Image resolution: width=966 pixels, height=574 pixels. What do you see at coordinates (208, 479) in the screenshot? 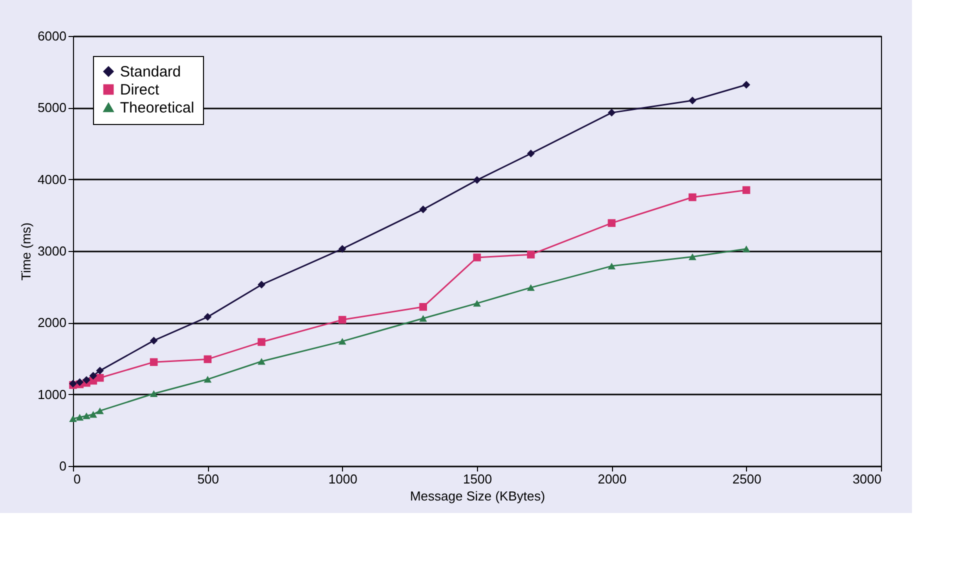
I see `x-tick-label: 500` at bounding box center [208, 479].